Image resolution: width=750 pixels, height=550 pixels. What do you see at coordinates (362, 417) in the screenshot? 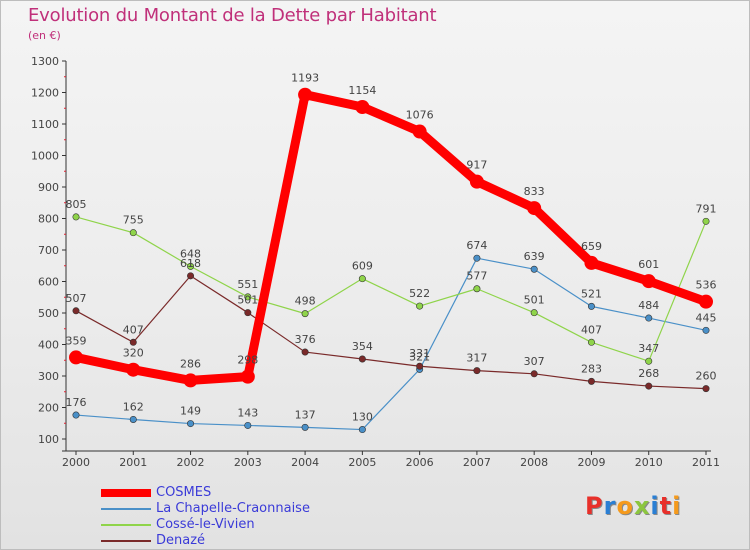
I see `data-label-la-chapelle-craonnaise: 130` at bounding box center [362, 417].